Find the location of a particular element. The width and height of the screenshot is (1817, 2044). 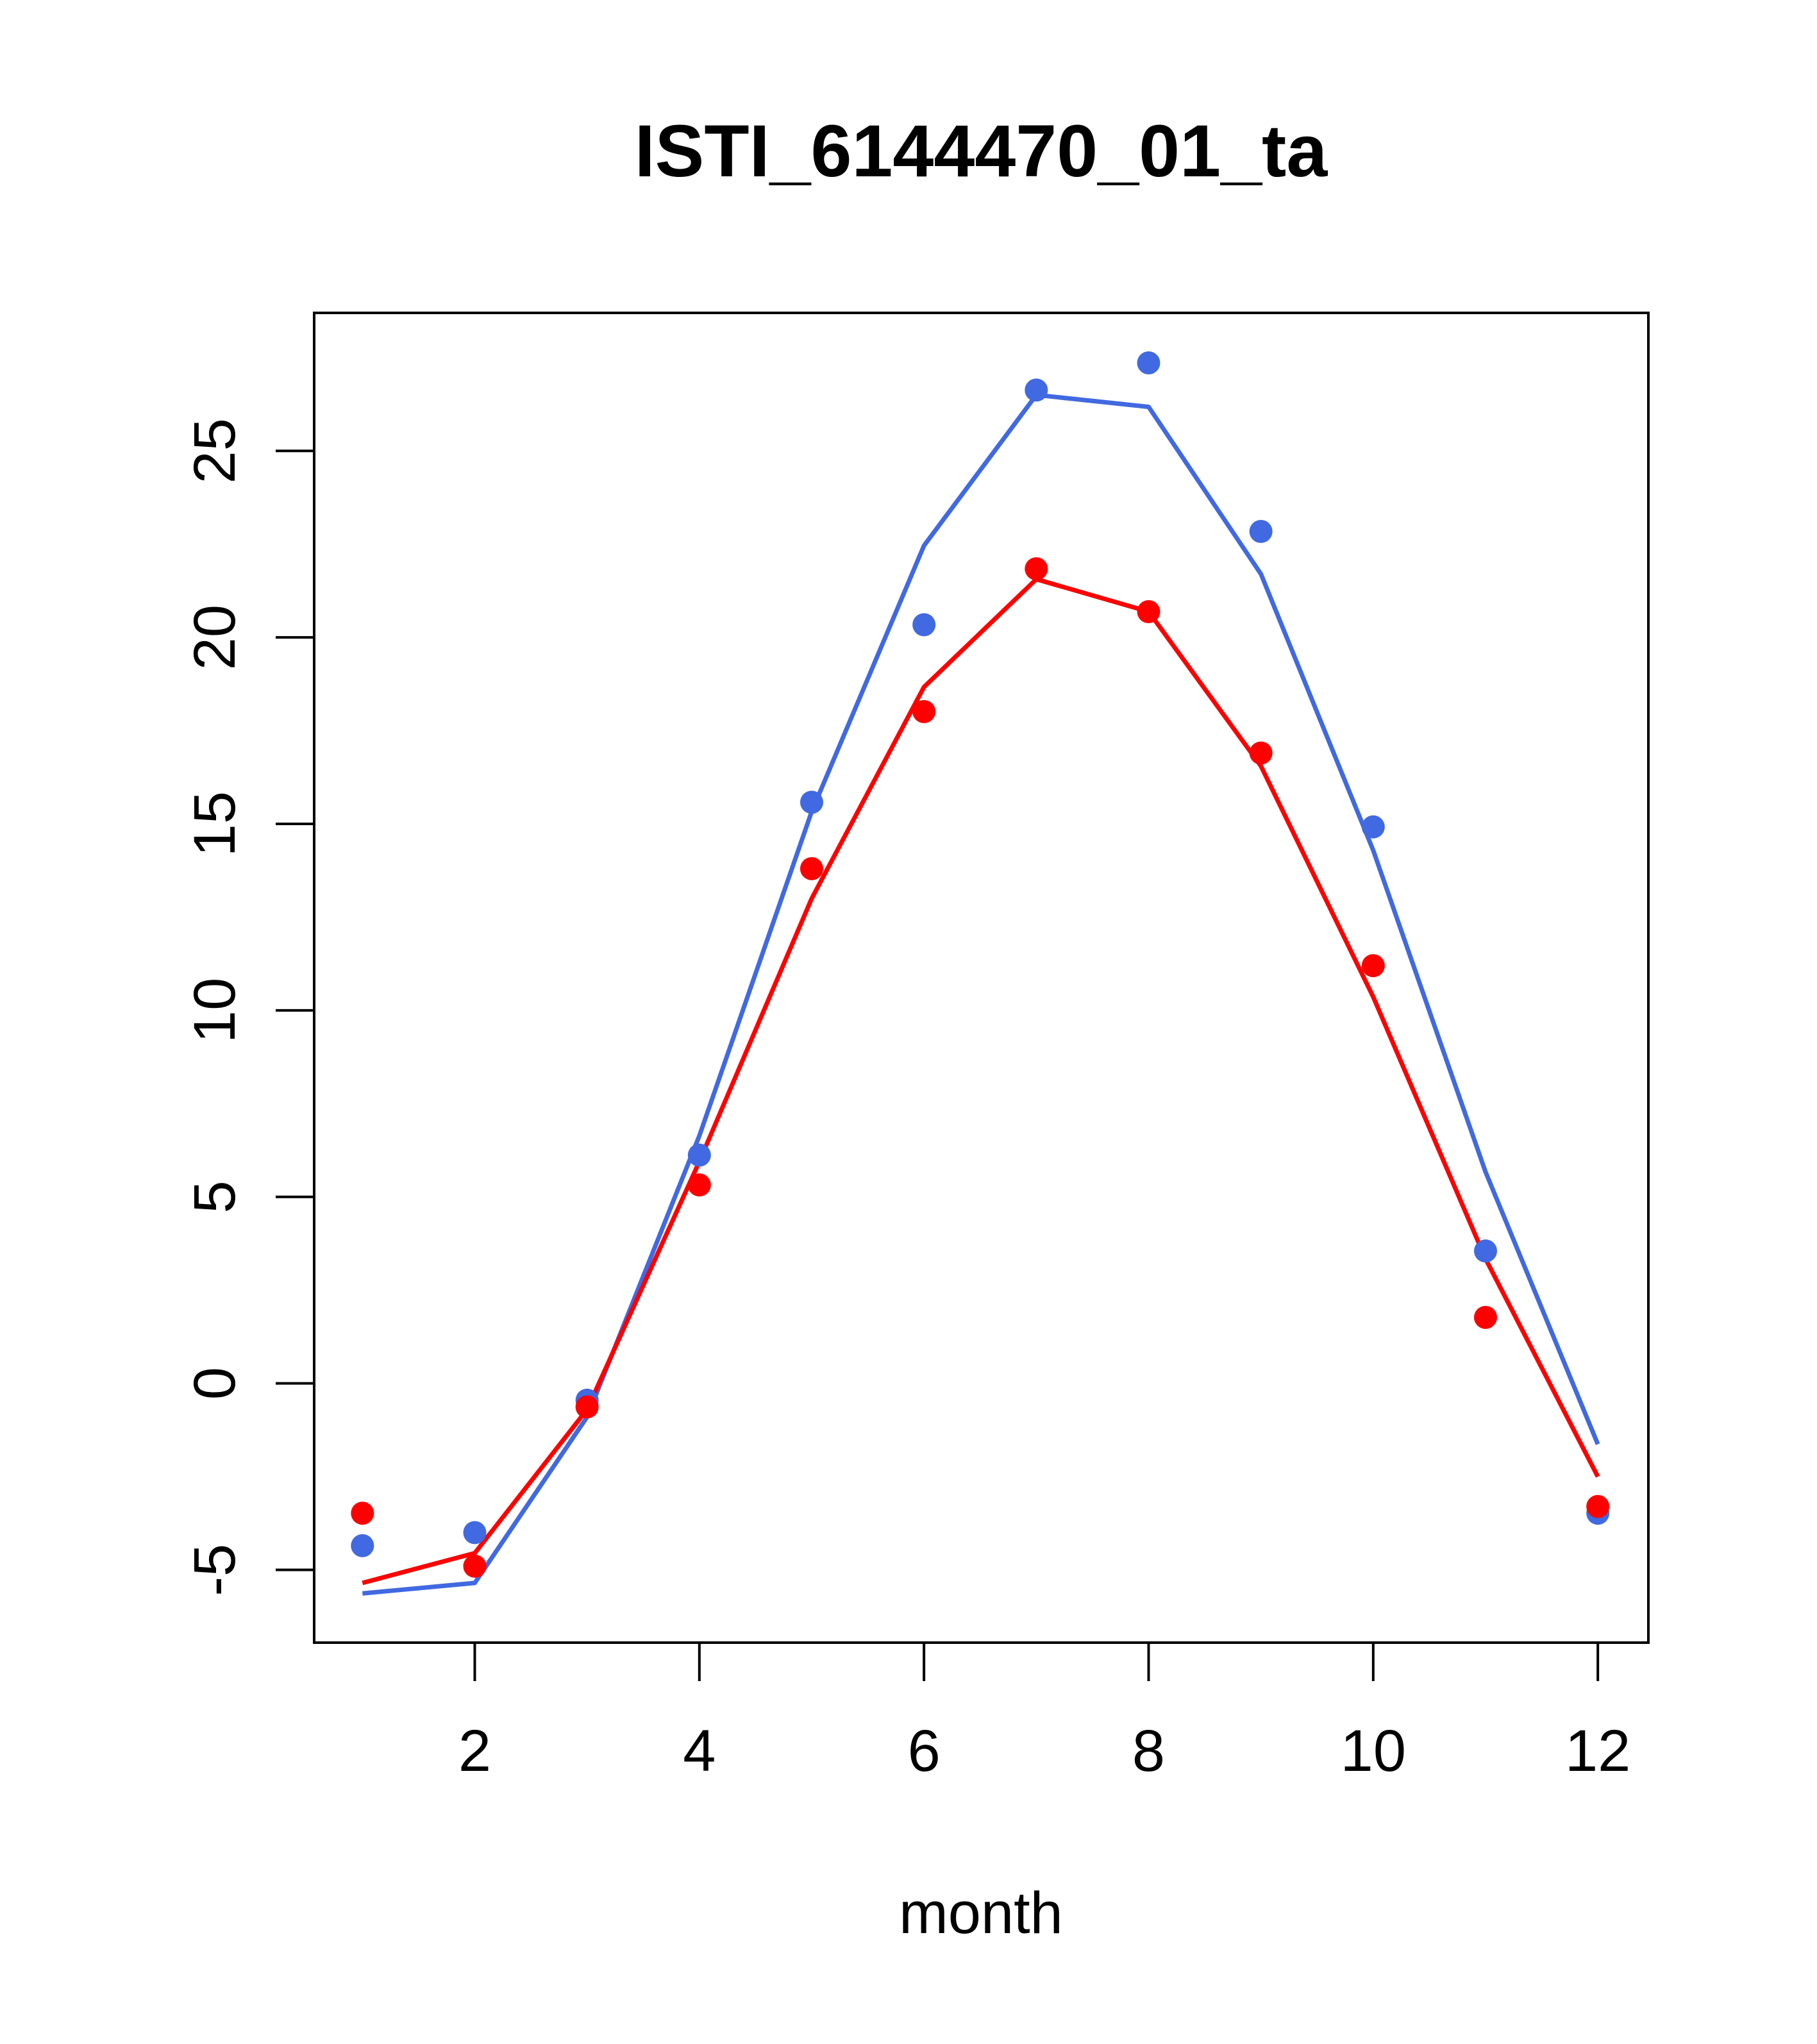

x-tick-label: 4 is located at coordinates (699, 1751).